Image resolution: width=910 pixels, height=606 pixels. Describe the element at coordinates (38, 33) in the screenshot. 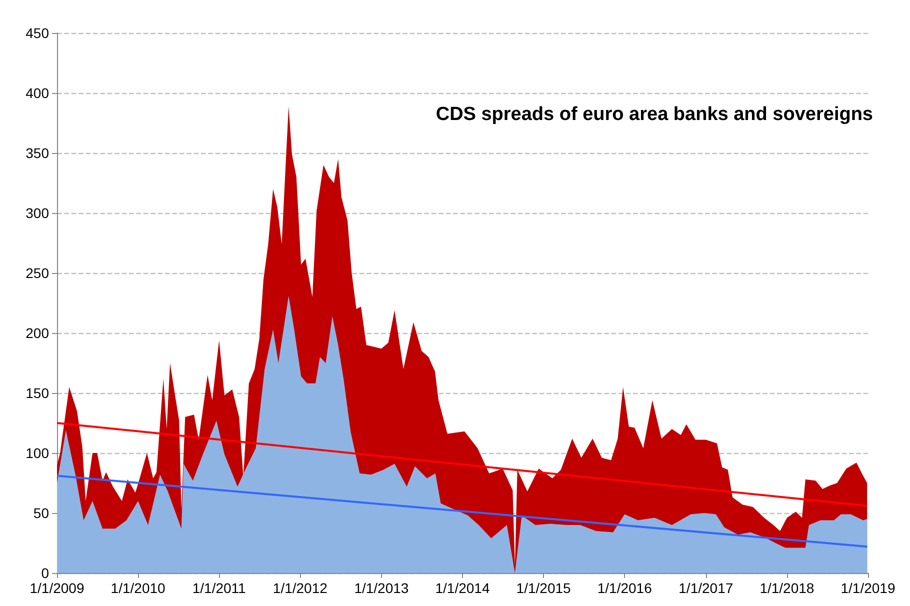

I see `y-tick-label: 450` at that location.